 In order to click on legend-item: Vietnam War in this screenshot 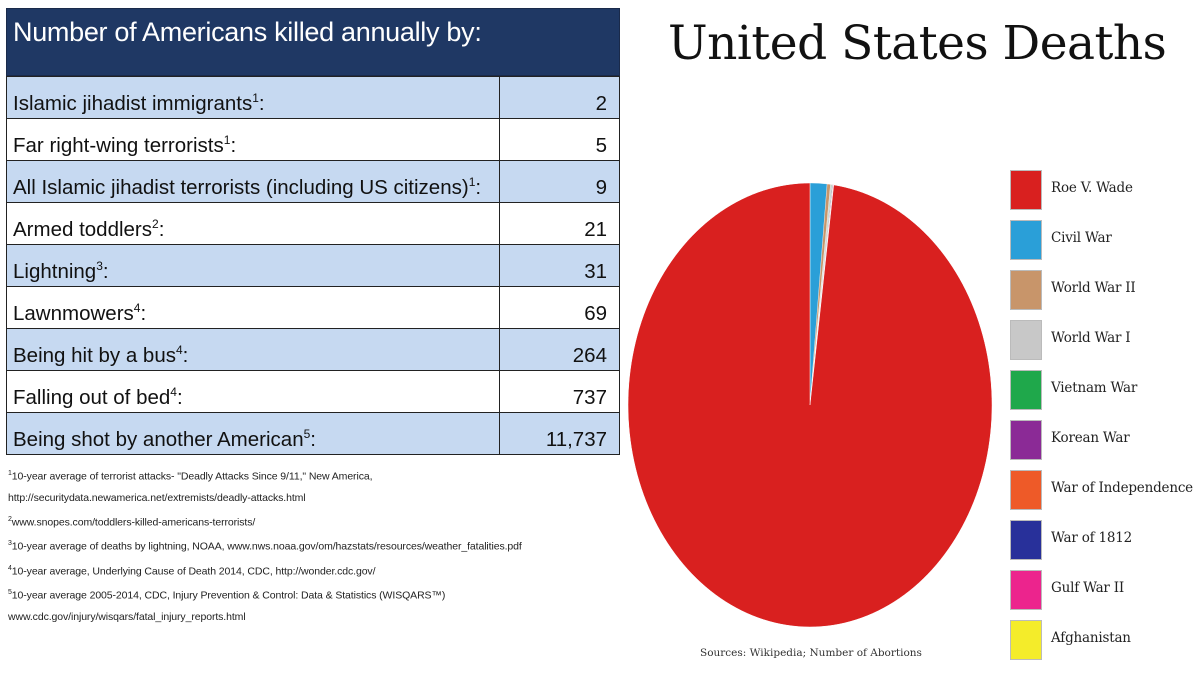, I will do `click(1102, 390)`.